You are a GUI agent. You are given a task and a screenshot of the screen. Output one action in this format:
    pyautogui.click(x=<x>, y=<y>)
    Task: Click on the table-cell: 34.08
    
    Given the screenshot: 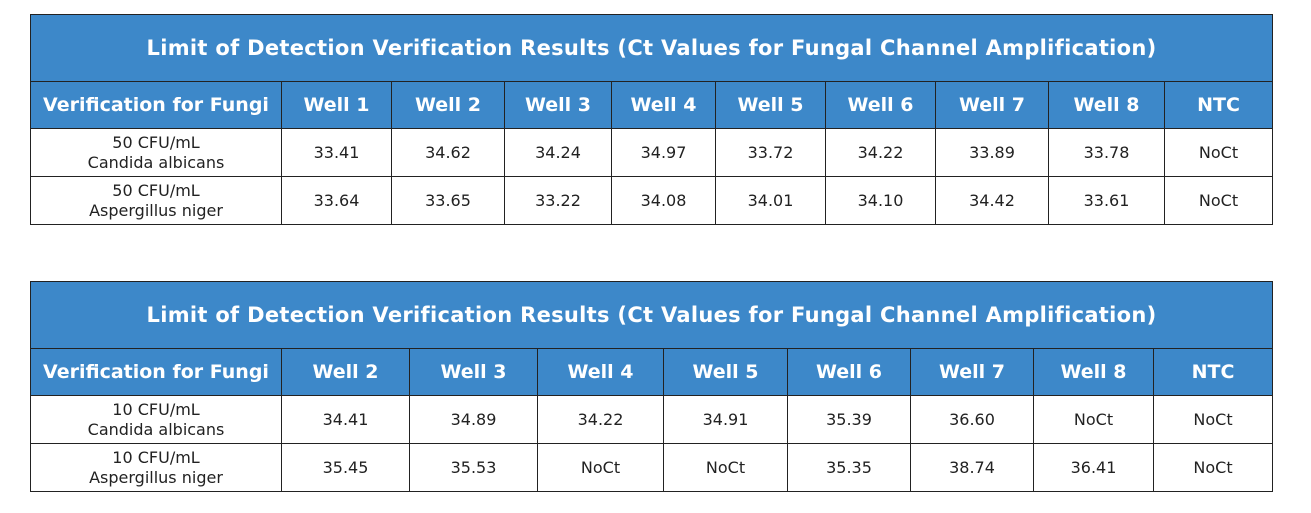 What is the action you would take?
    pyautogui.click(x=663, y=200)
    